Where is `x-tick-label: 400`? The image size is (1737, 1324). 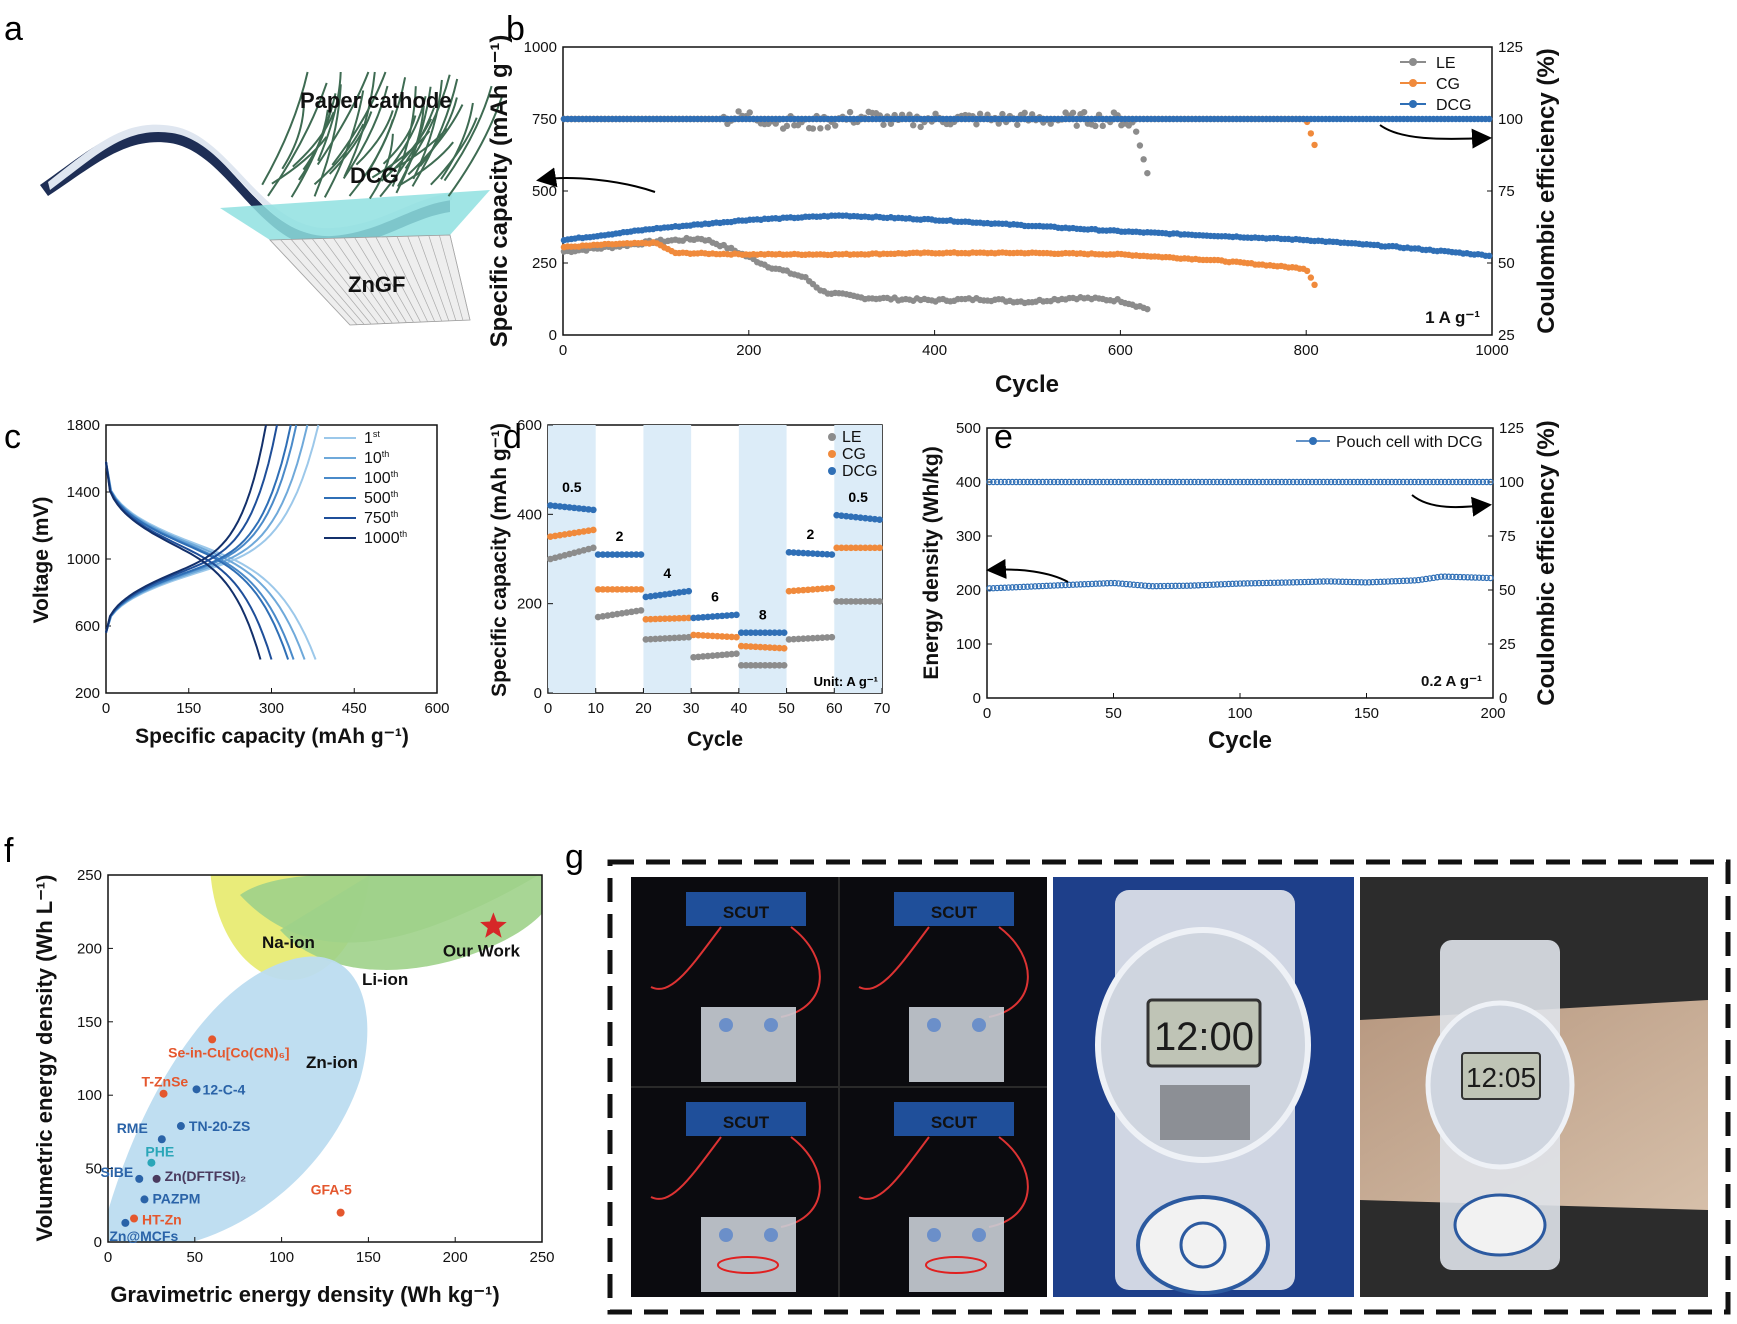 x-tick-label: 400 is located at coordinates (934, 350).